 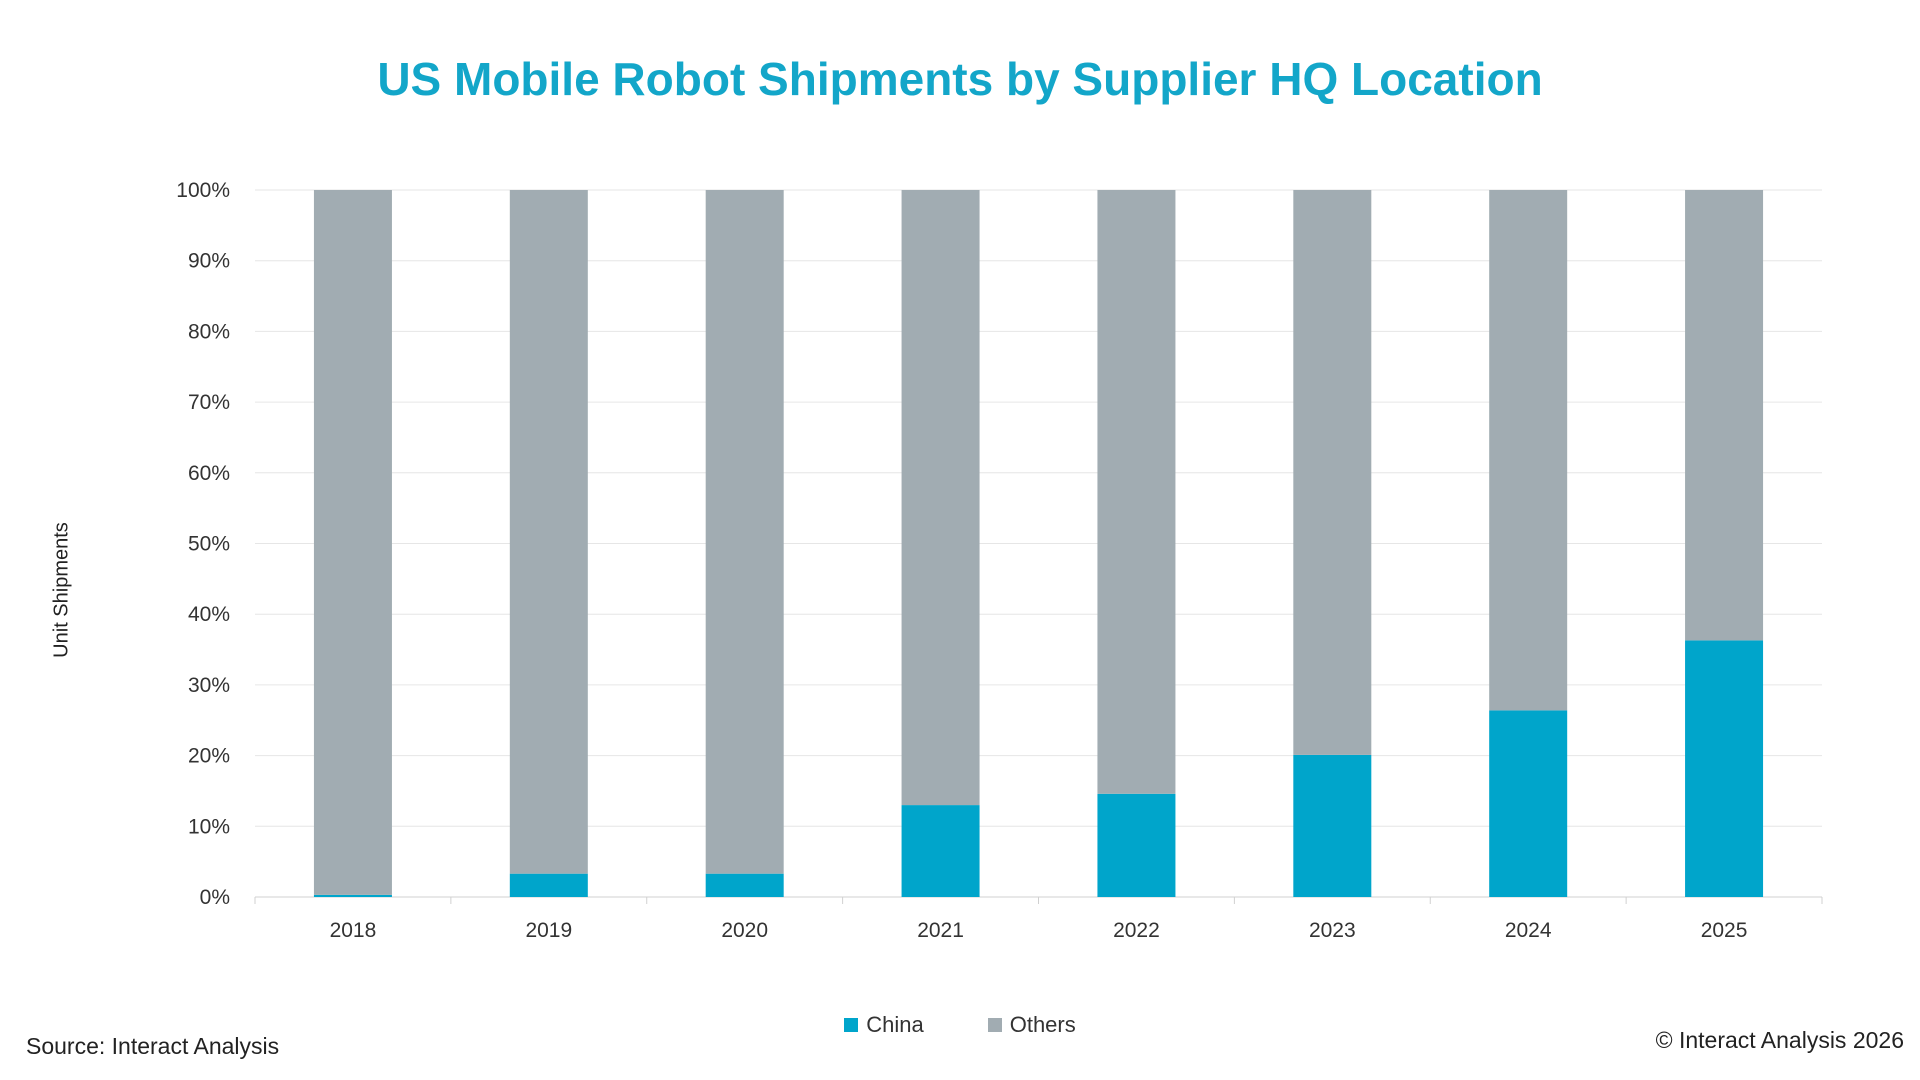 I want to click on bar-china-2024, so click(x=1528, y=803).